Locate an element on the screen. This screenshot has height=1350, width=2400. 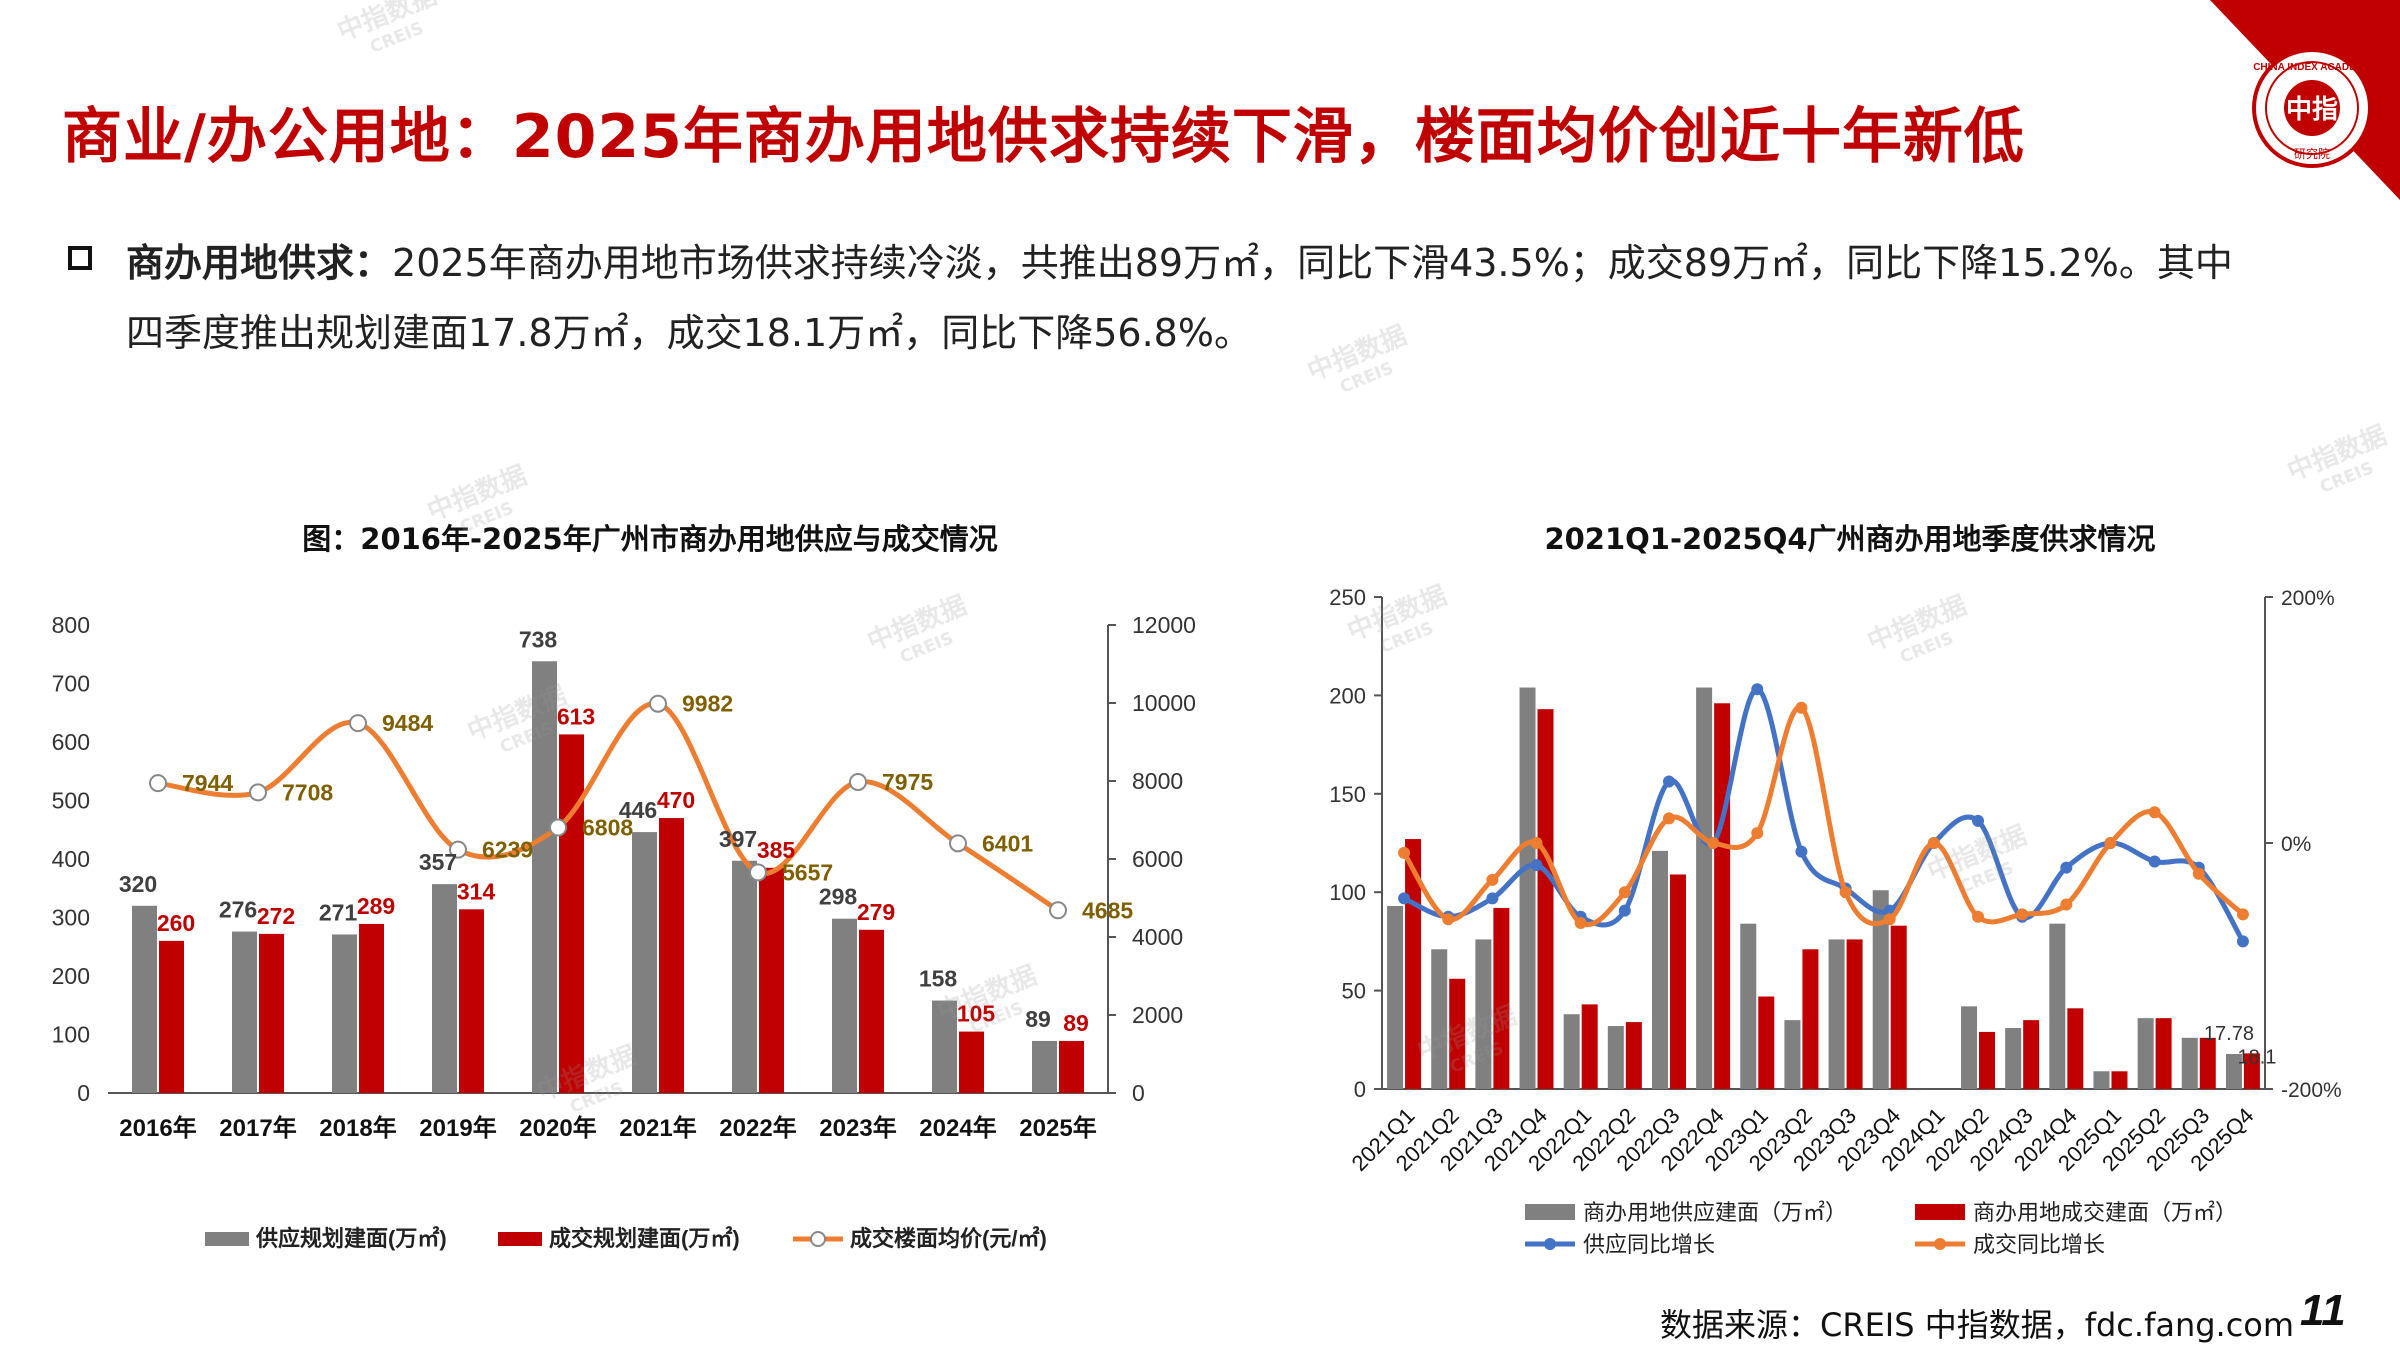
y2-tick-label: 2000 is located at coordinates (1157, 1015).